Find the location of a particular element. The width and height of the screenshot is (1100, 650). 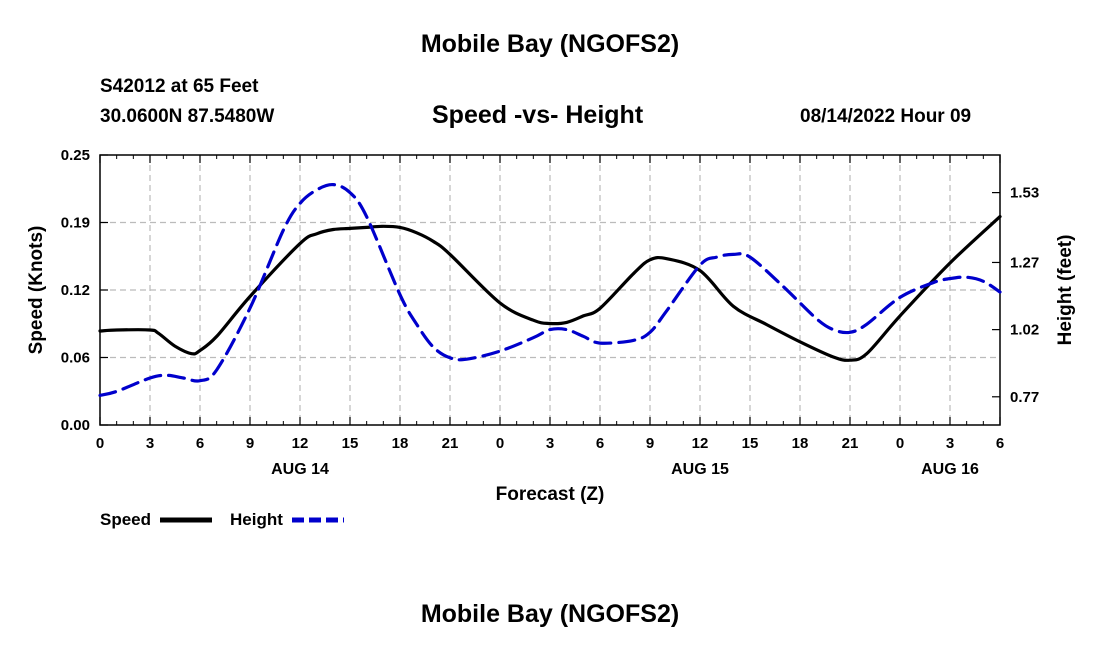

y-axis-title: Speed (Knots) is located at coordinates (36, 290).